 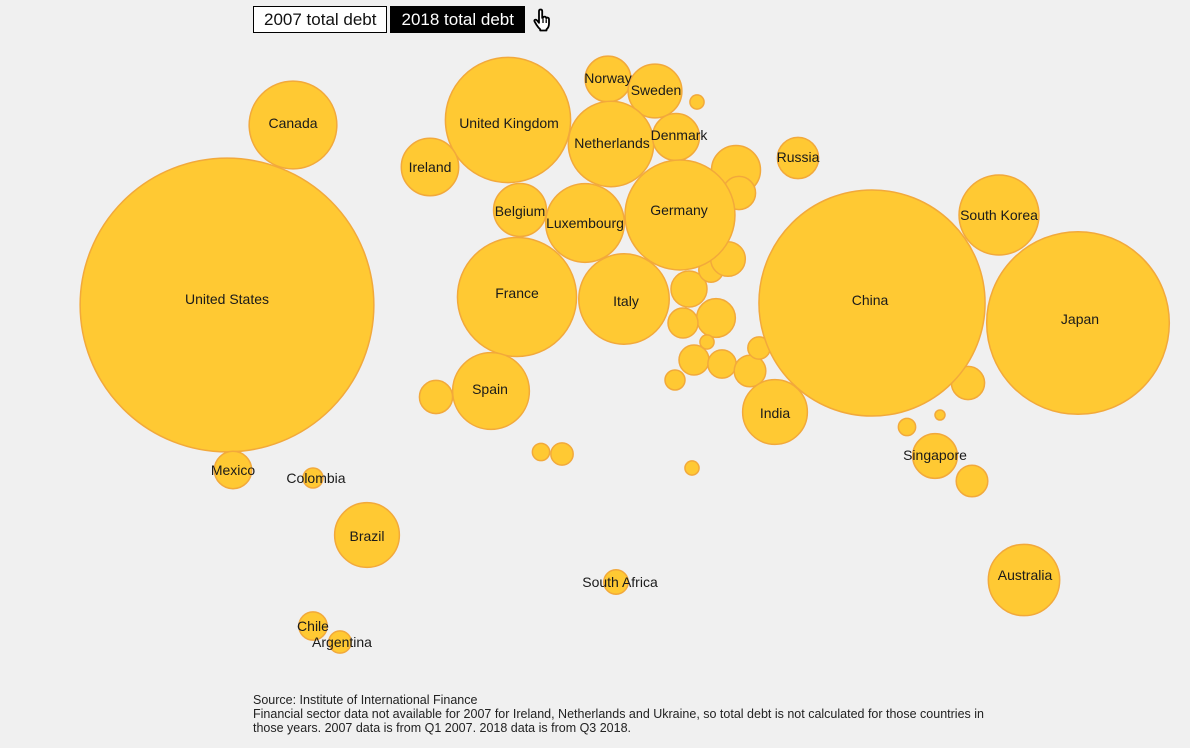 I want to click on country-label-ireland: Ireland, so click(x=430, y=167).